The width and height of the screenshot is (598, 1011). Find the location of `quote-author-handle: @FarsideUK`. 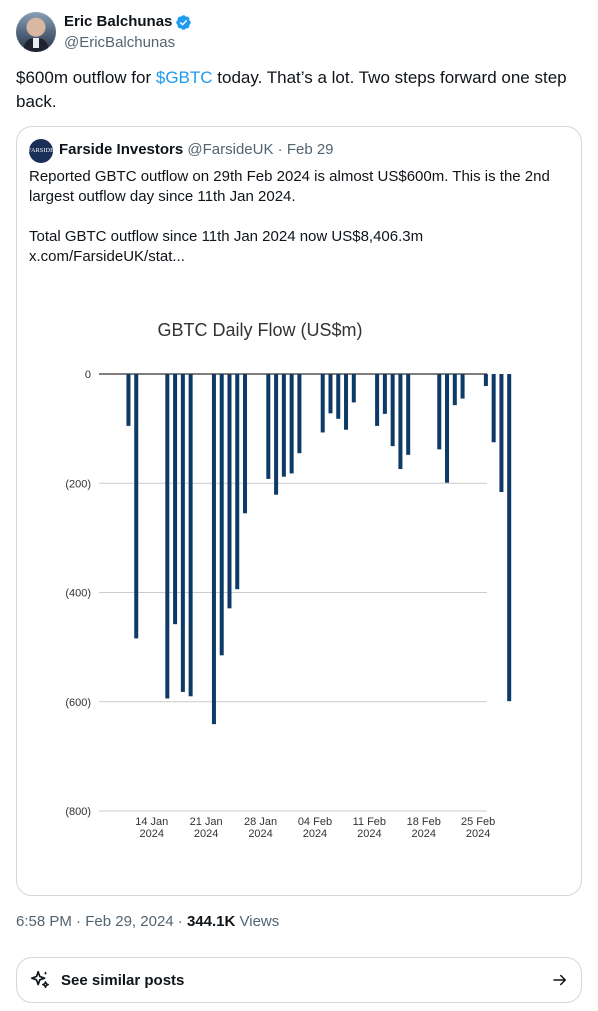

quote-author-handle: @FarsideUK is located at coordinates (230, 149).